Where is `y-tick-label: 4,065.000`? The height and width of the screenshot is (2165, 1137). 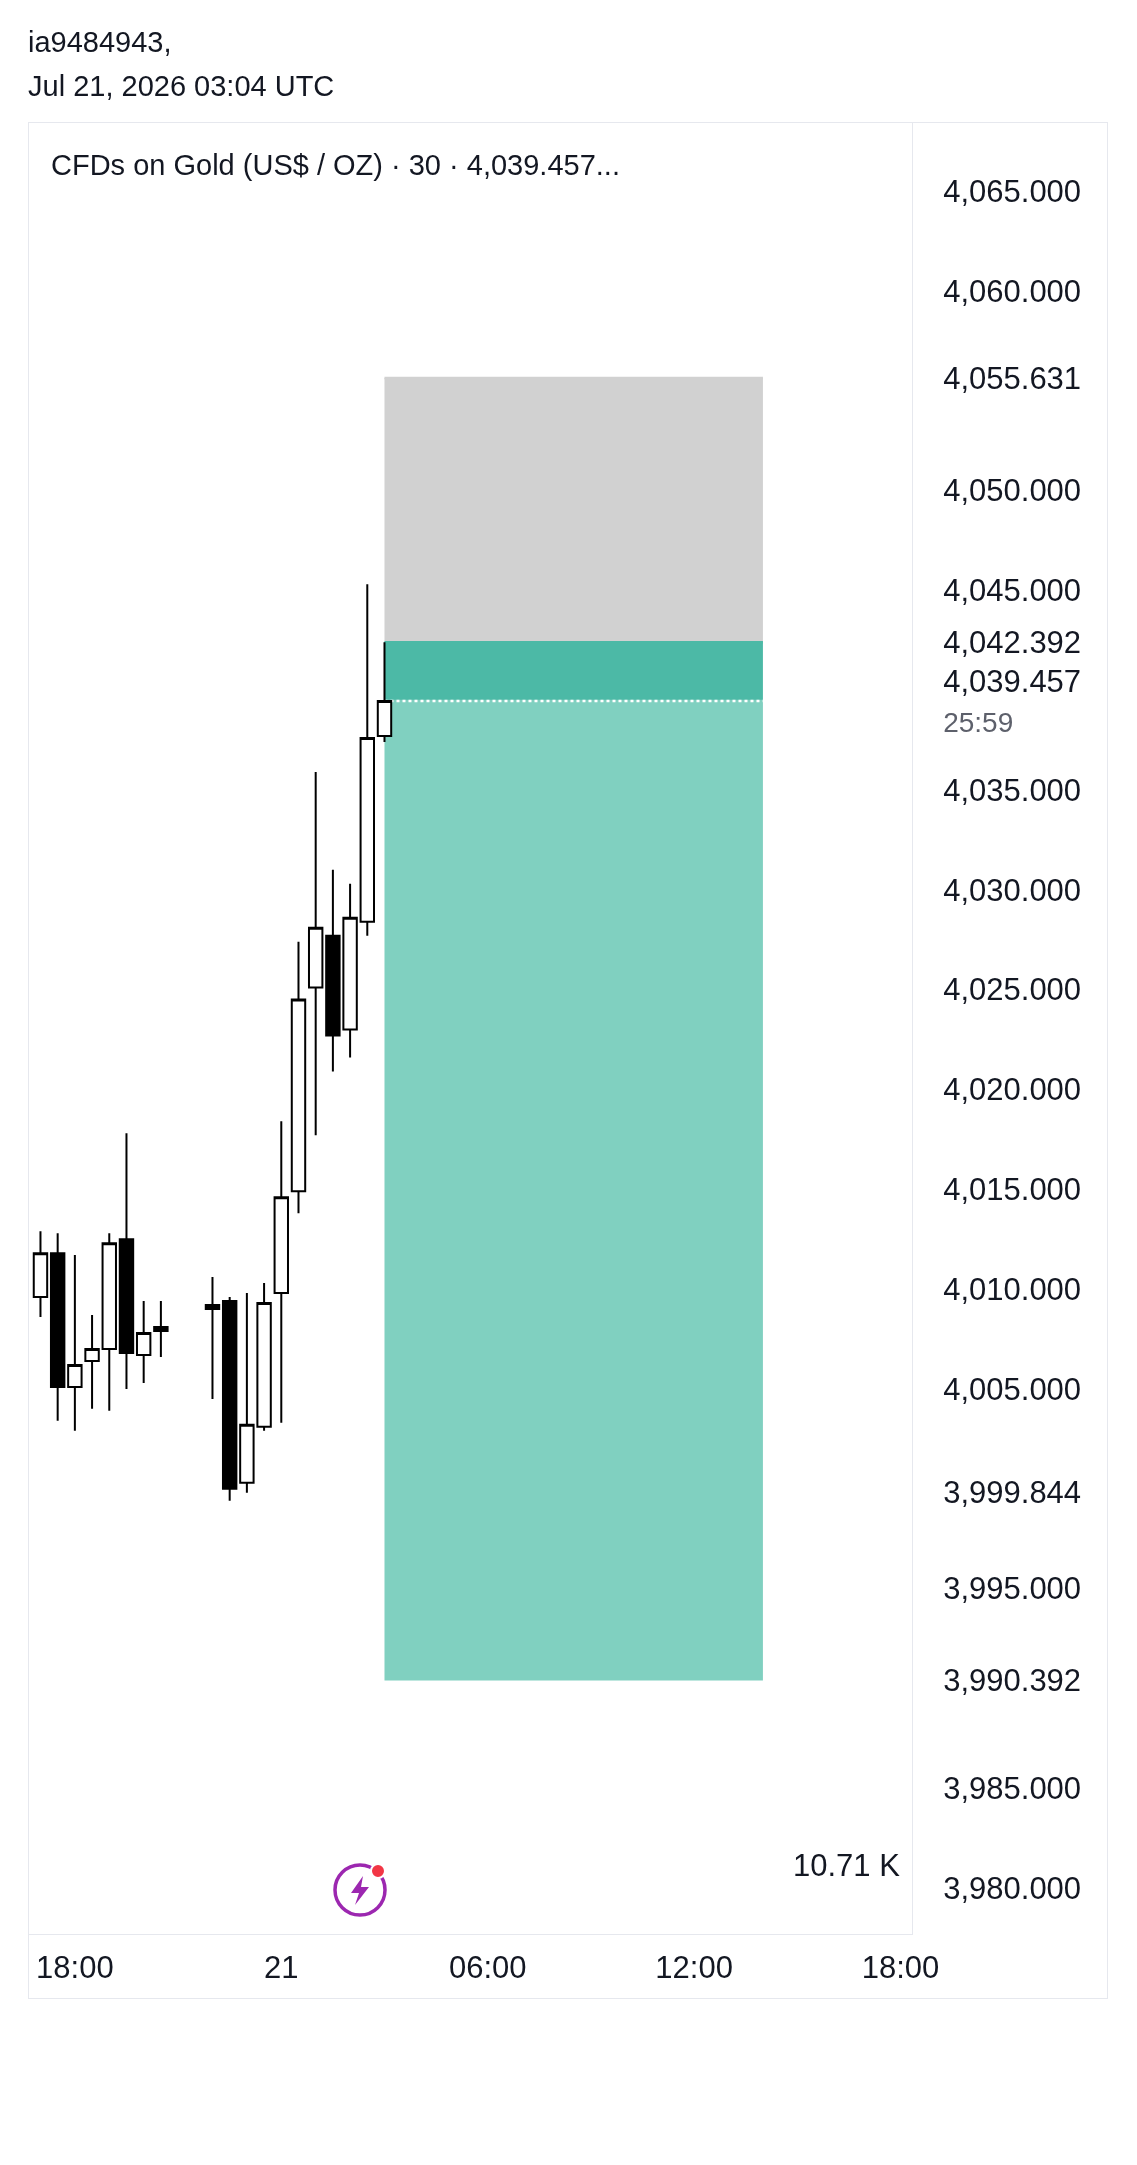
y-tick-label: 4,065.000 is located at coordinates (1012, 191).